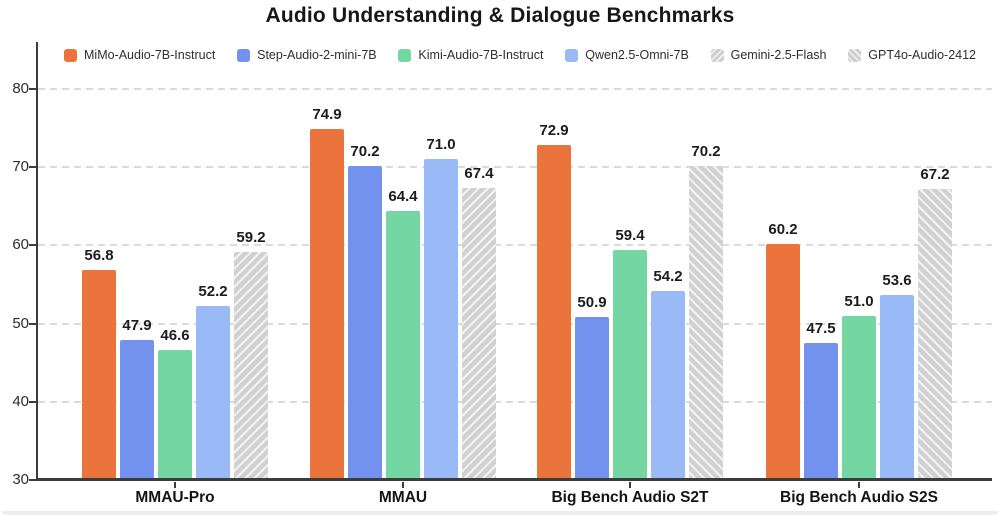 This screenshot has height=515, width=1000. What do you see at coordinates (251, 237) in the screenshot?
I see `bar-value-label: 59.2` at bounding box center [251, 237].